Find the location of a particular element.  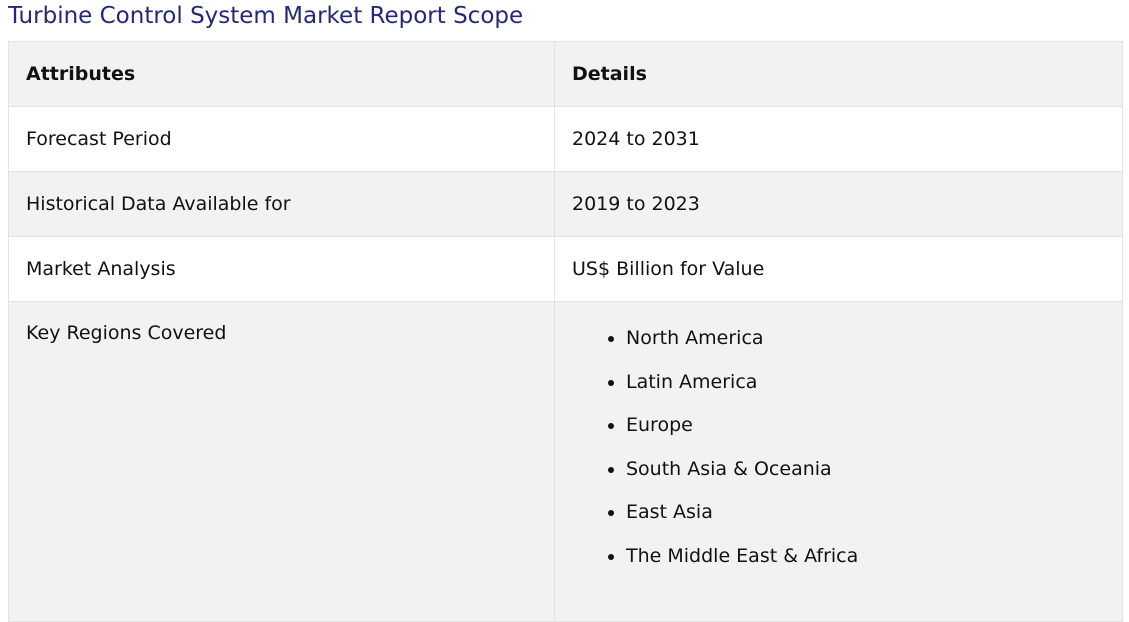

region-list-item: East Asia is located at coordinates (865, 512).